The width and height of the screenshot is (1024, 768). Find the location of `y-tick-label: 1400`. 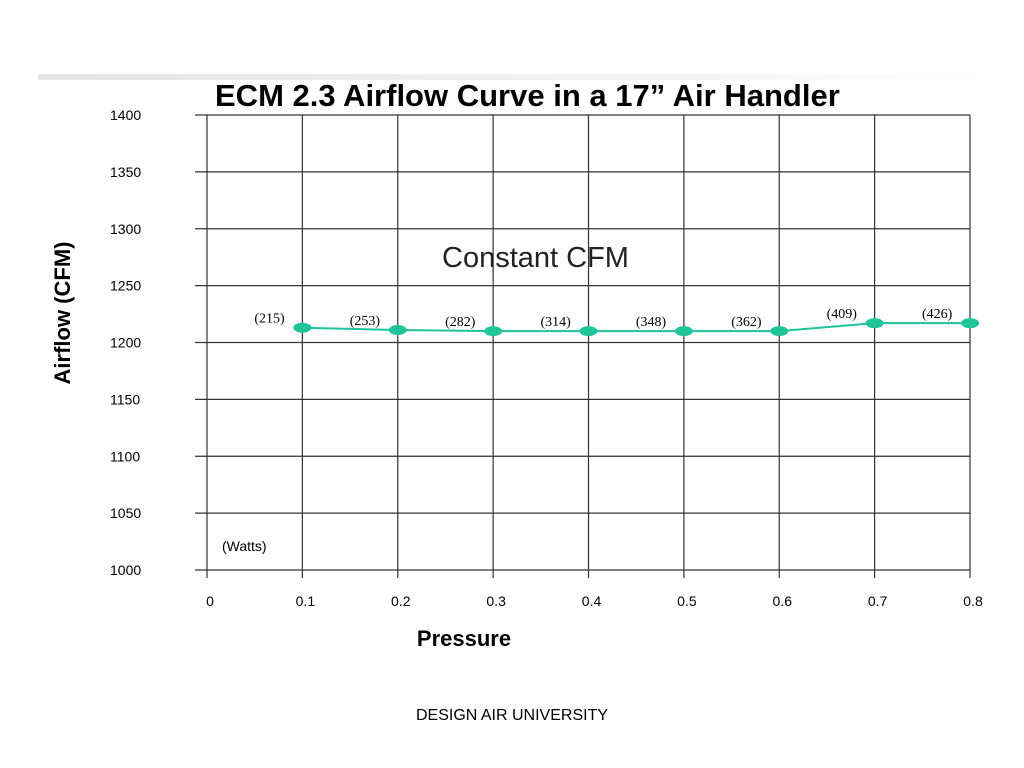

y-tick-label: 1400 is located at coordinates (125, 115).